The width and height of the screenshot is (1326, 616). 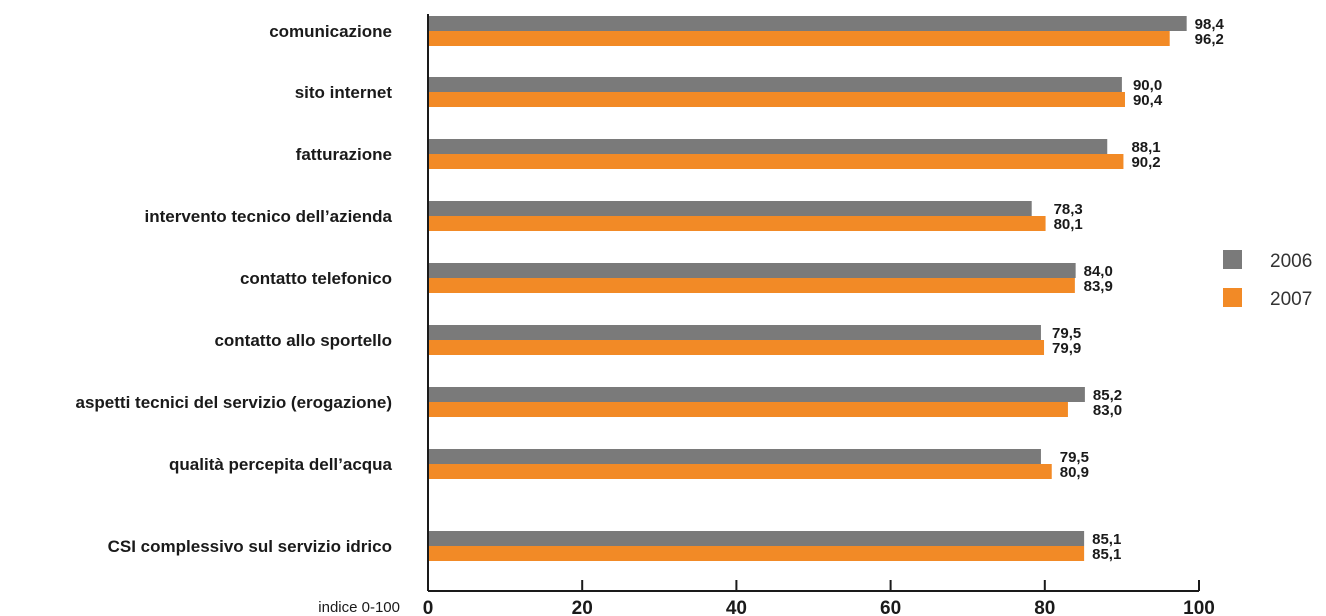 I want to click on value-label-2007: 90,2, so click(x=1145, y=162).